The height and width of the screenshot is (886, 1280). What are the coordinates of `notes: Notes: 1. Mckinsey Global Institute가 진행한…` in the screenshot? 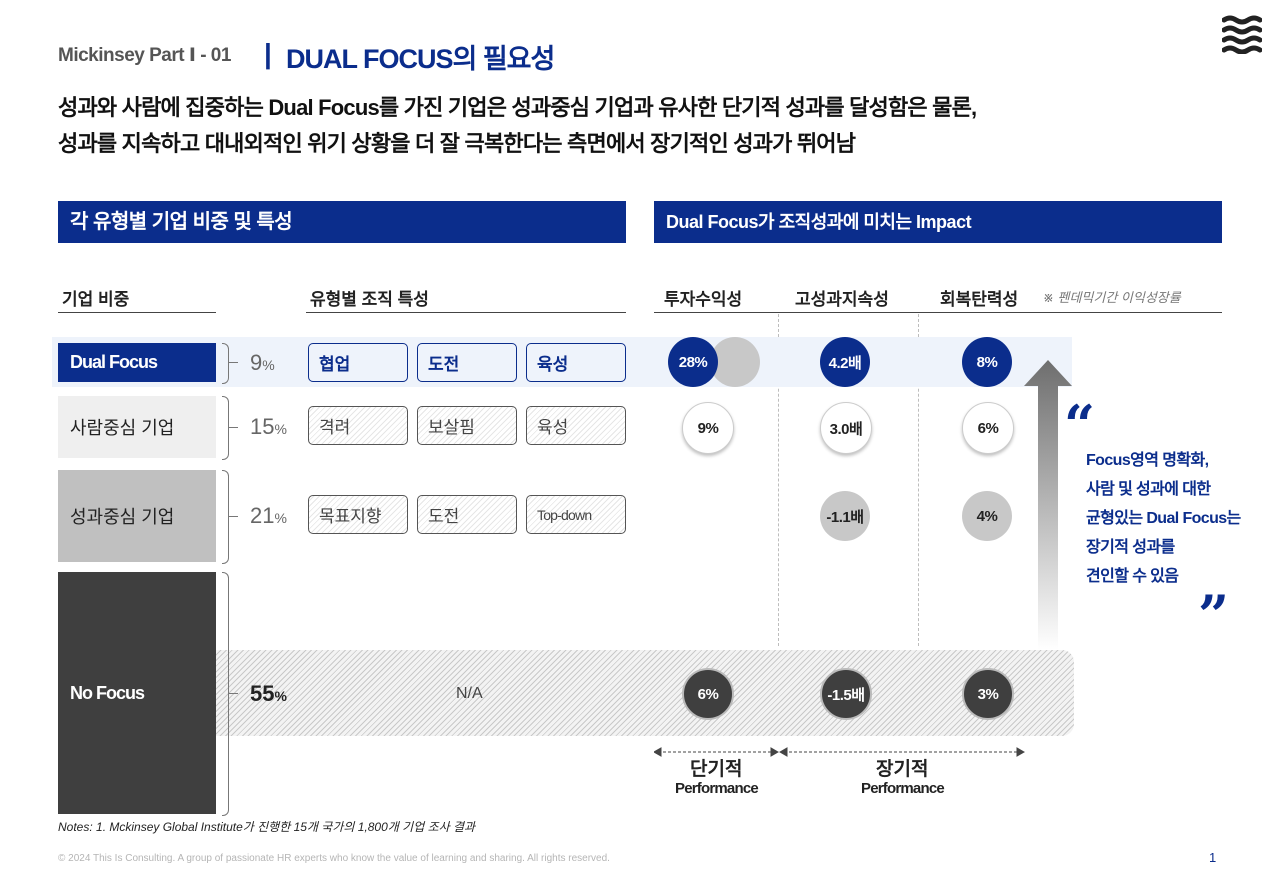 It's located at (267, 827).